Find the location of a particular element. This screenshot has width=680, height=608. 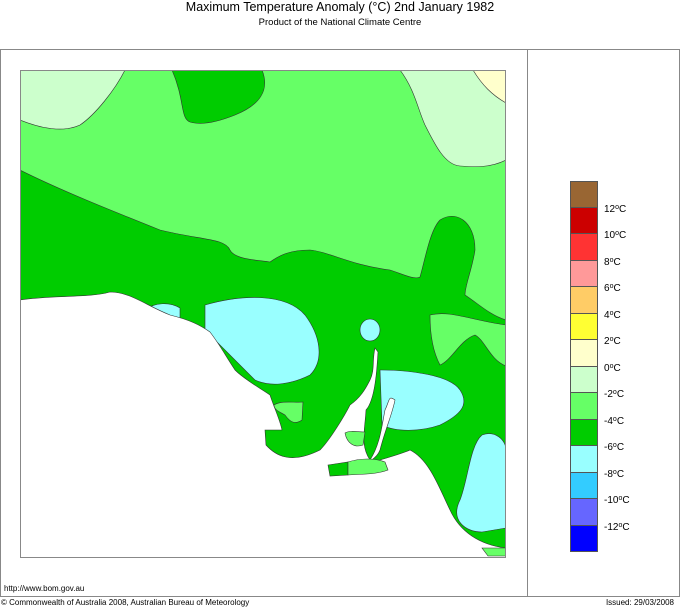

zone-minus8-to-minus6-gulf-head is located at coordinates (370, 330).